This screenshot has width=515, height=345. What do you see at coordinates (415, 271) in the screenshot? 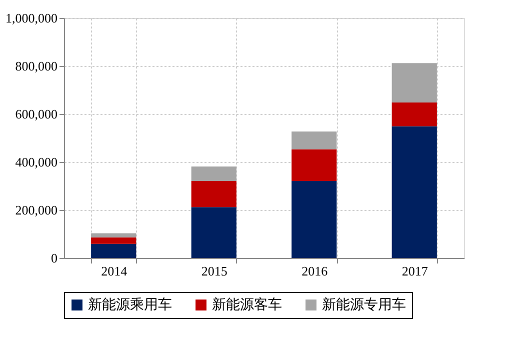
I see `x-tick-label: 2017` at bounding box center [415, 271].